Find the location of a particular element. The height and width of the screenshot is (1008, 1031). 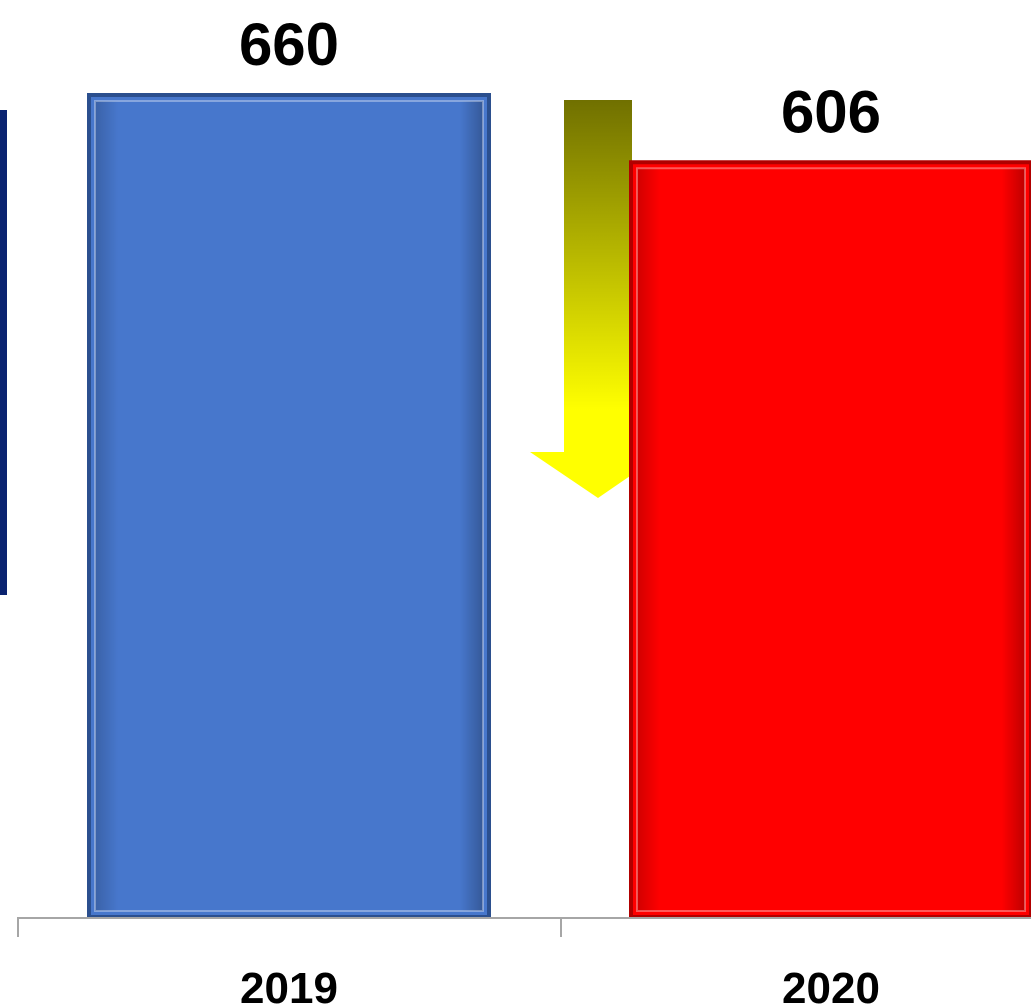

tick-label-2019: 2019 is located at coordinates (289, 986).